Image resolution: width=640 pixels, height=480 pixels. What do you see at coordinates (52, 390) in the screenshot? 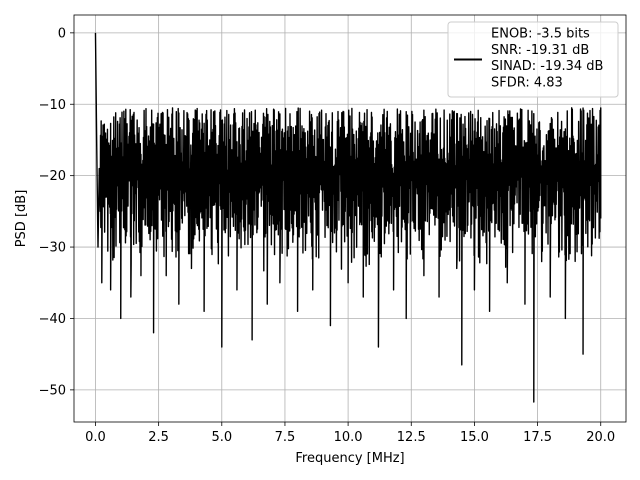
I see `y-tick-label: −50` at bounding box center [52, 390].